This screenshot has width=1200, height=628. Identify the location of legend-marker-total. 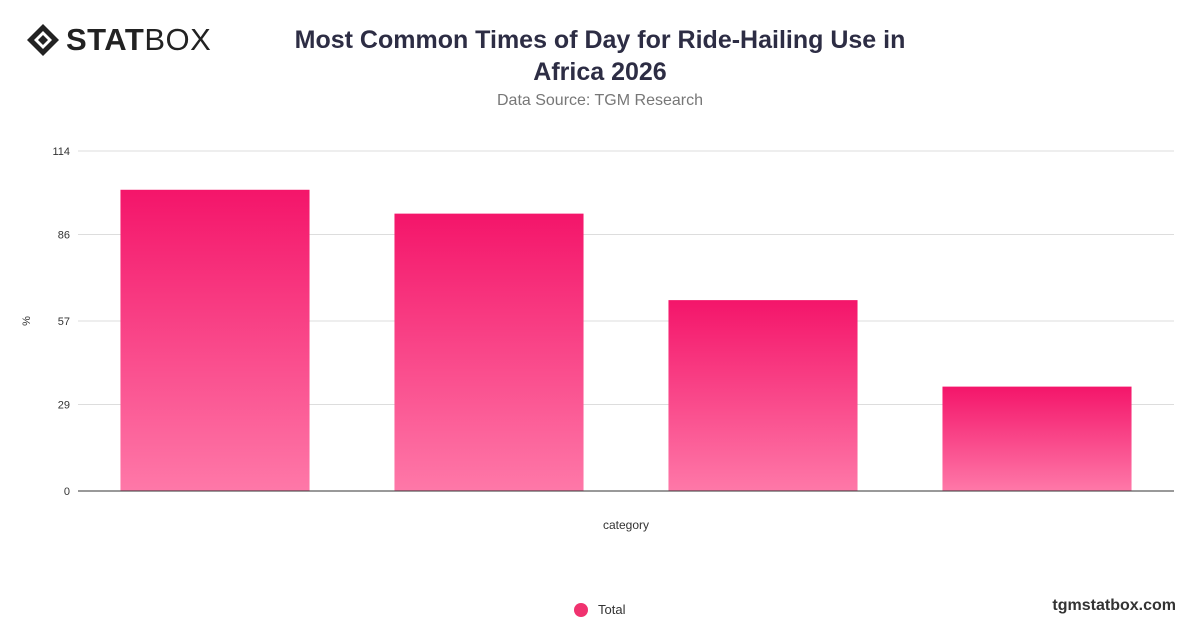
(581, 609).